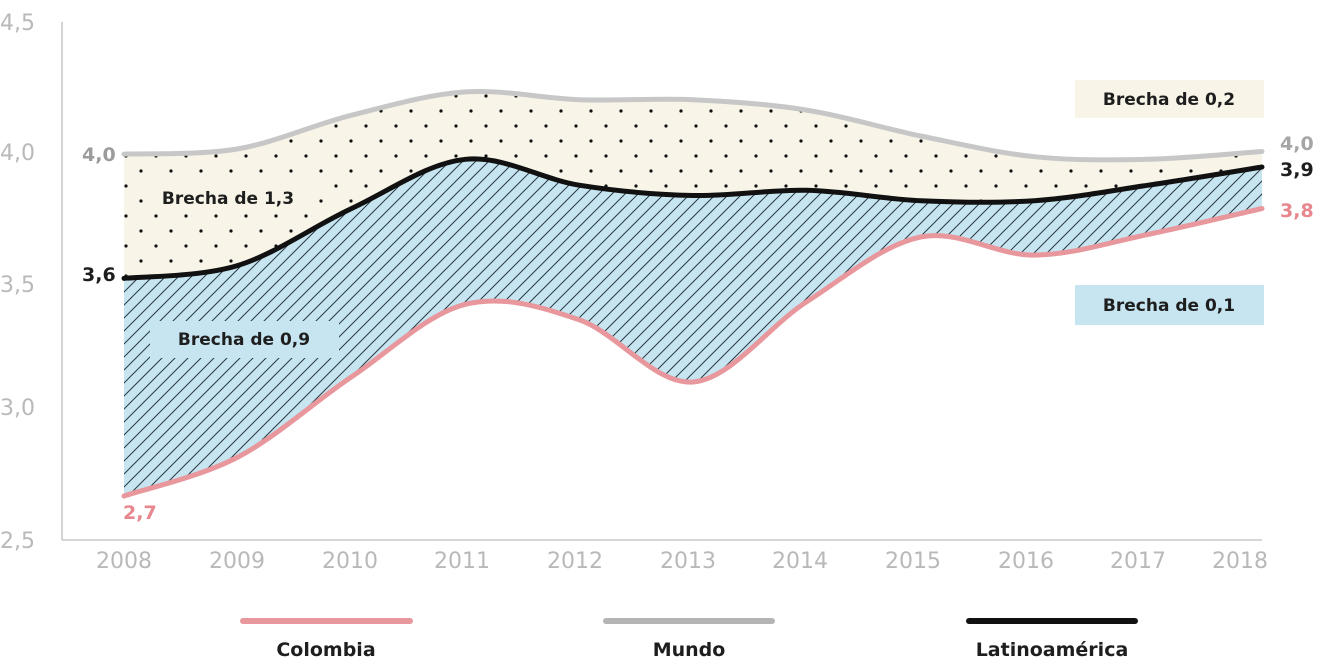 The image size is (1325, 662). Describe the element at coordinates (325, 650) in the screenshot. I see `legend-label-colombia: Colombia` at that location.